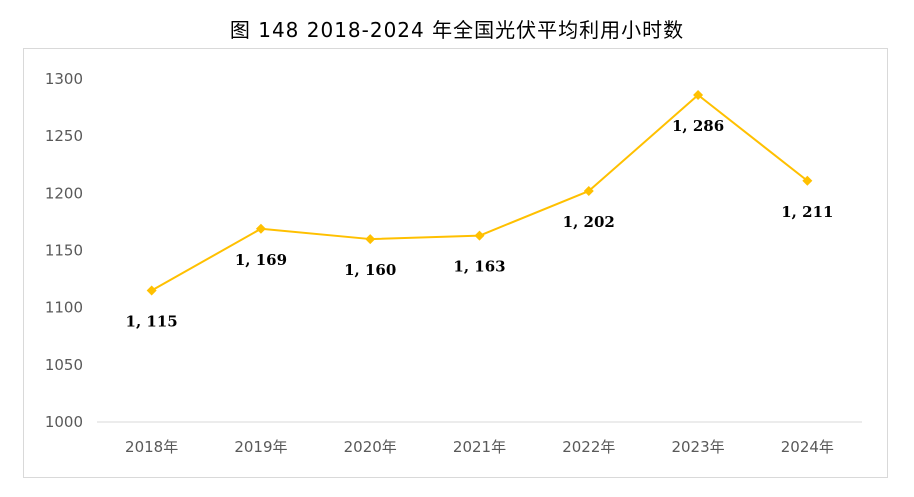 The width and height of the screenshot is (914, 497). What do you see at coordinates (152, 322) in the screenshot?
I see `data-label: 1, 115` at bounding box center [152, 322].